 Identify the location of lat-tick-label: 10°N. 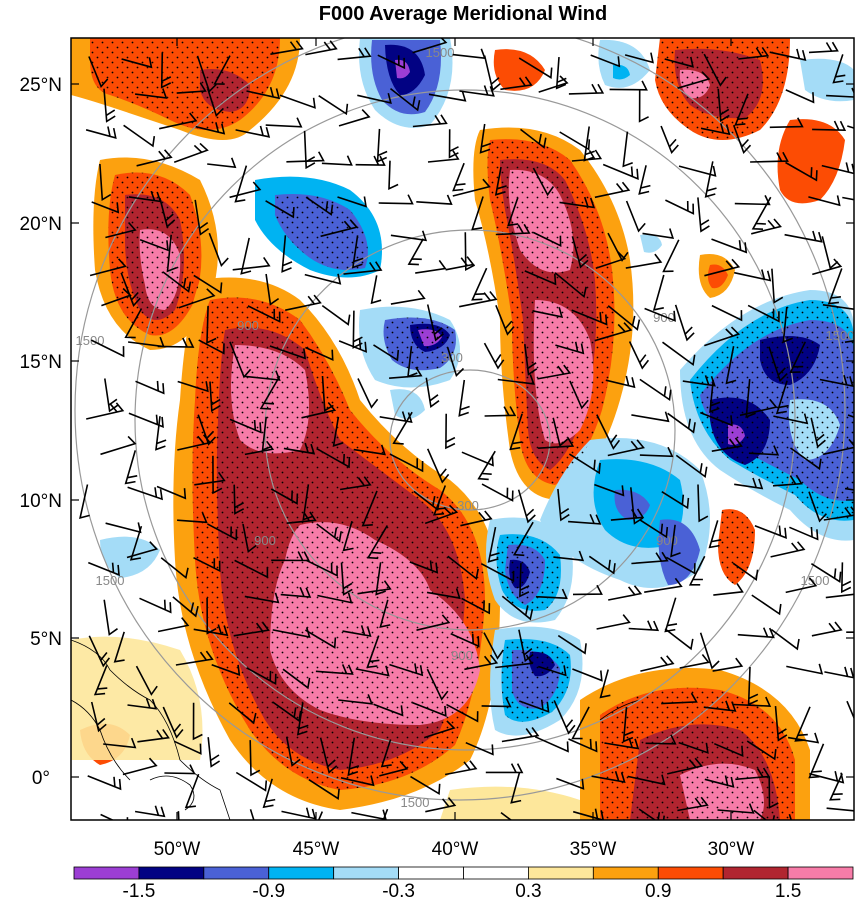
(41, 501).